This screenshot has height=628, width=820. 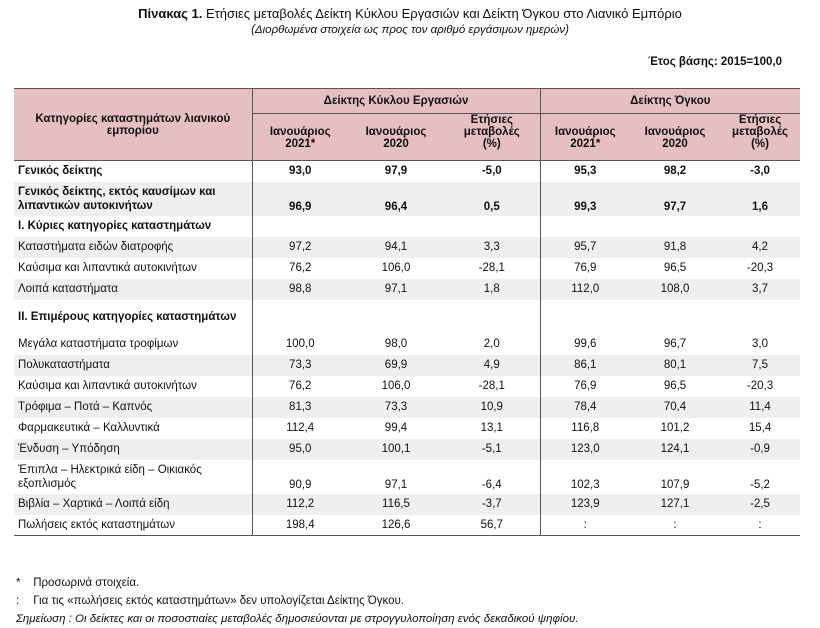 I want to click on cell-value: 97,1, so click(x=396, y=289).